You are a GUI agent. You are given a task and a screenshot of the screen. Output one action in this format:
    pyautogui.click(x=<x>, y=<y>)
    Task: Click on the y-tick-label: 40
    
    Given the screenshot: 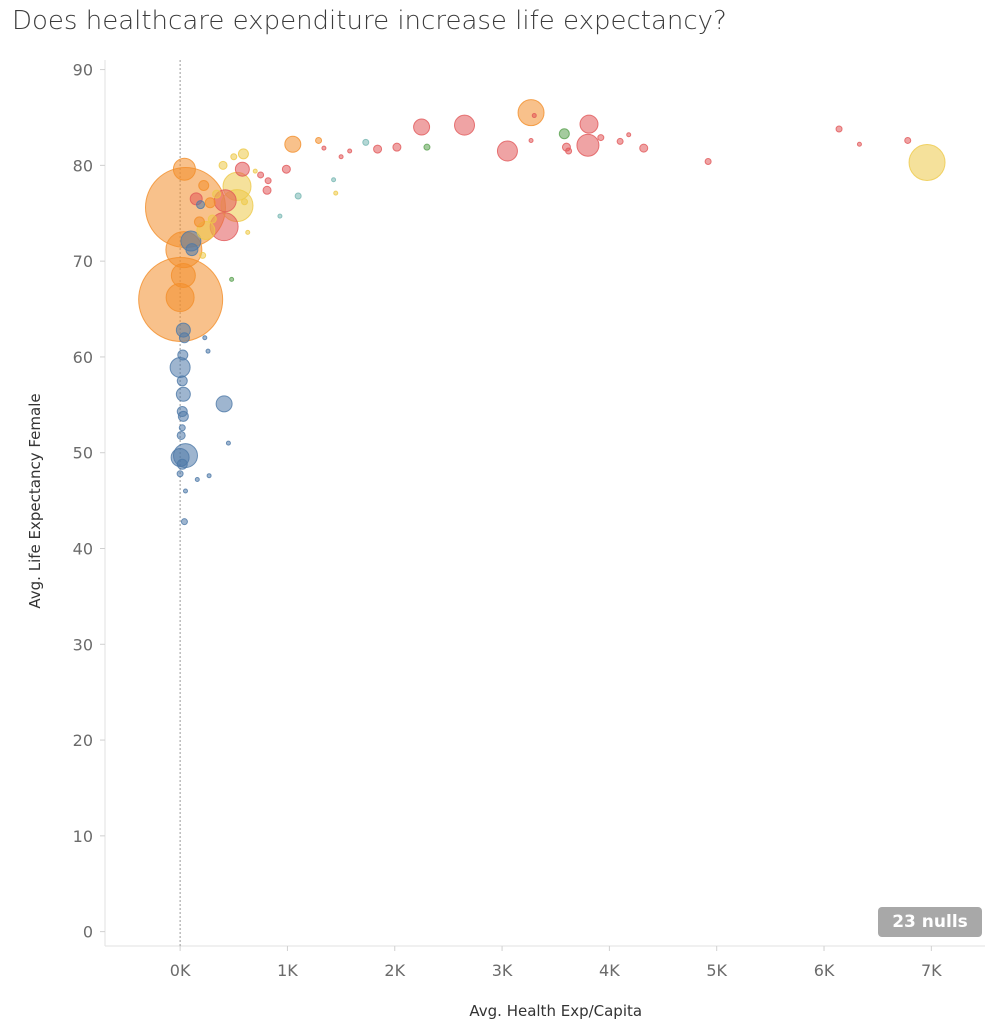 What is the action you would take?
    pyautogui.click(x=83, y=548)
    